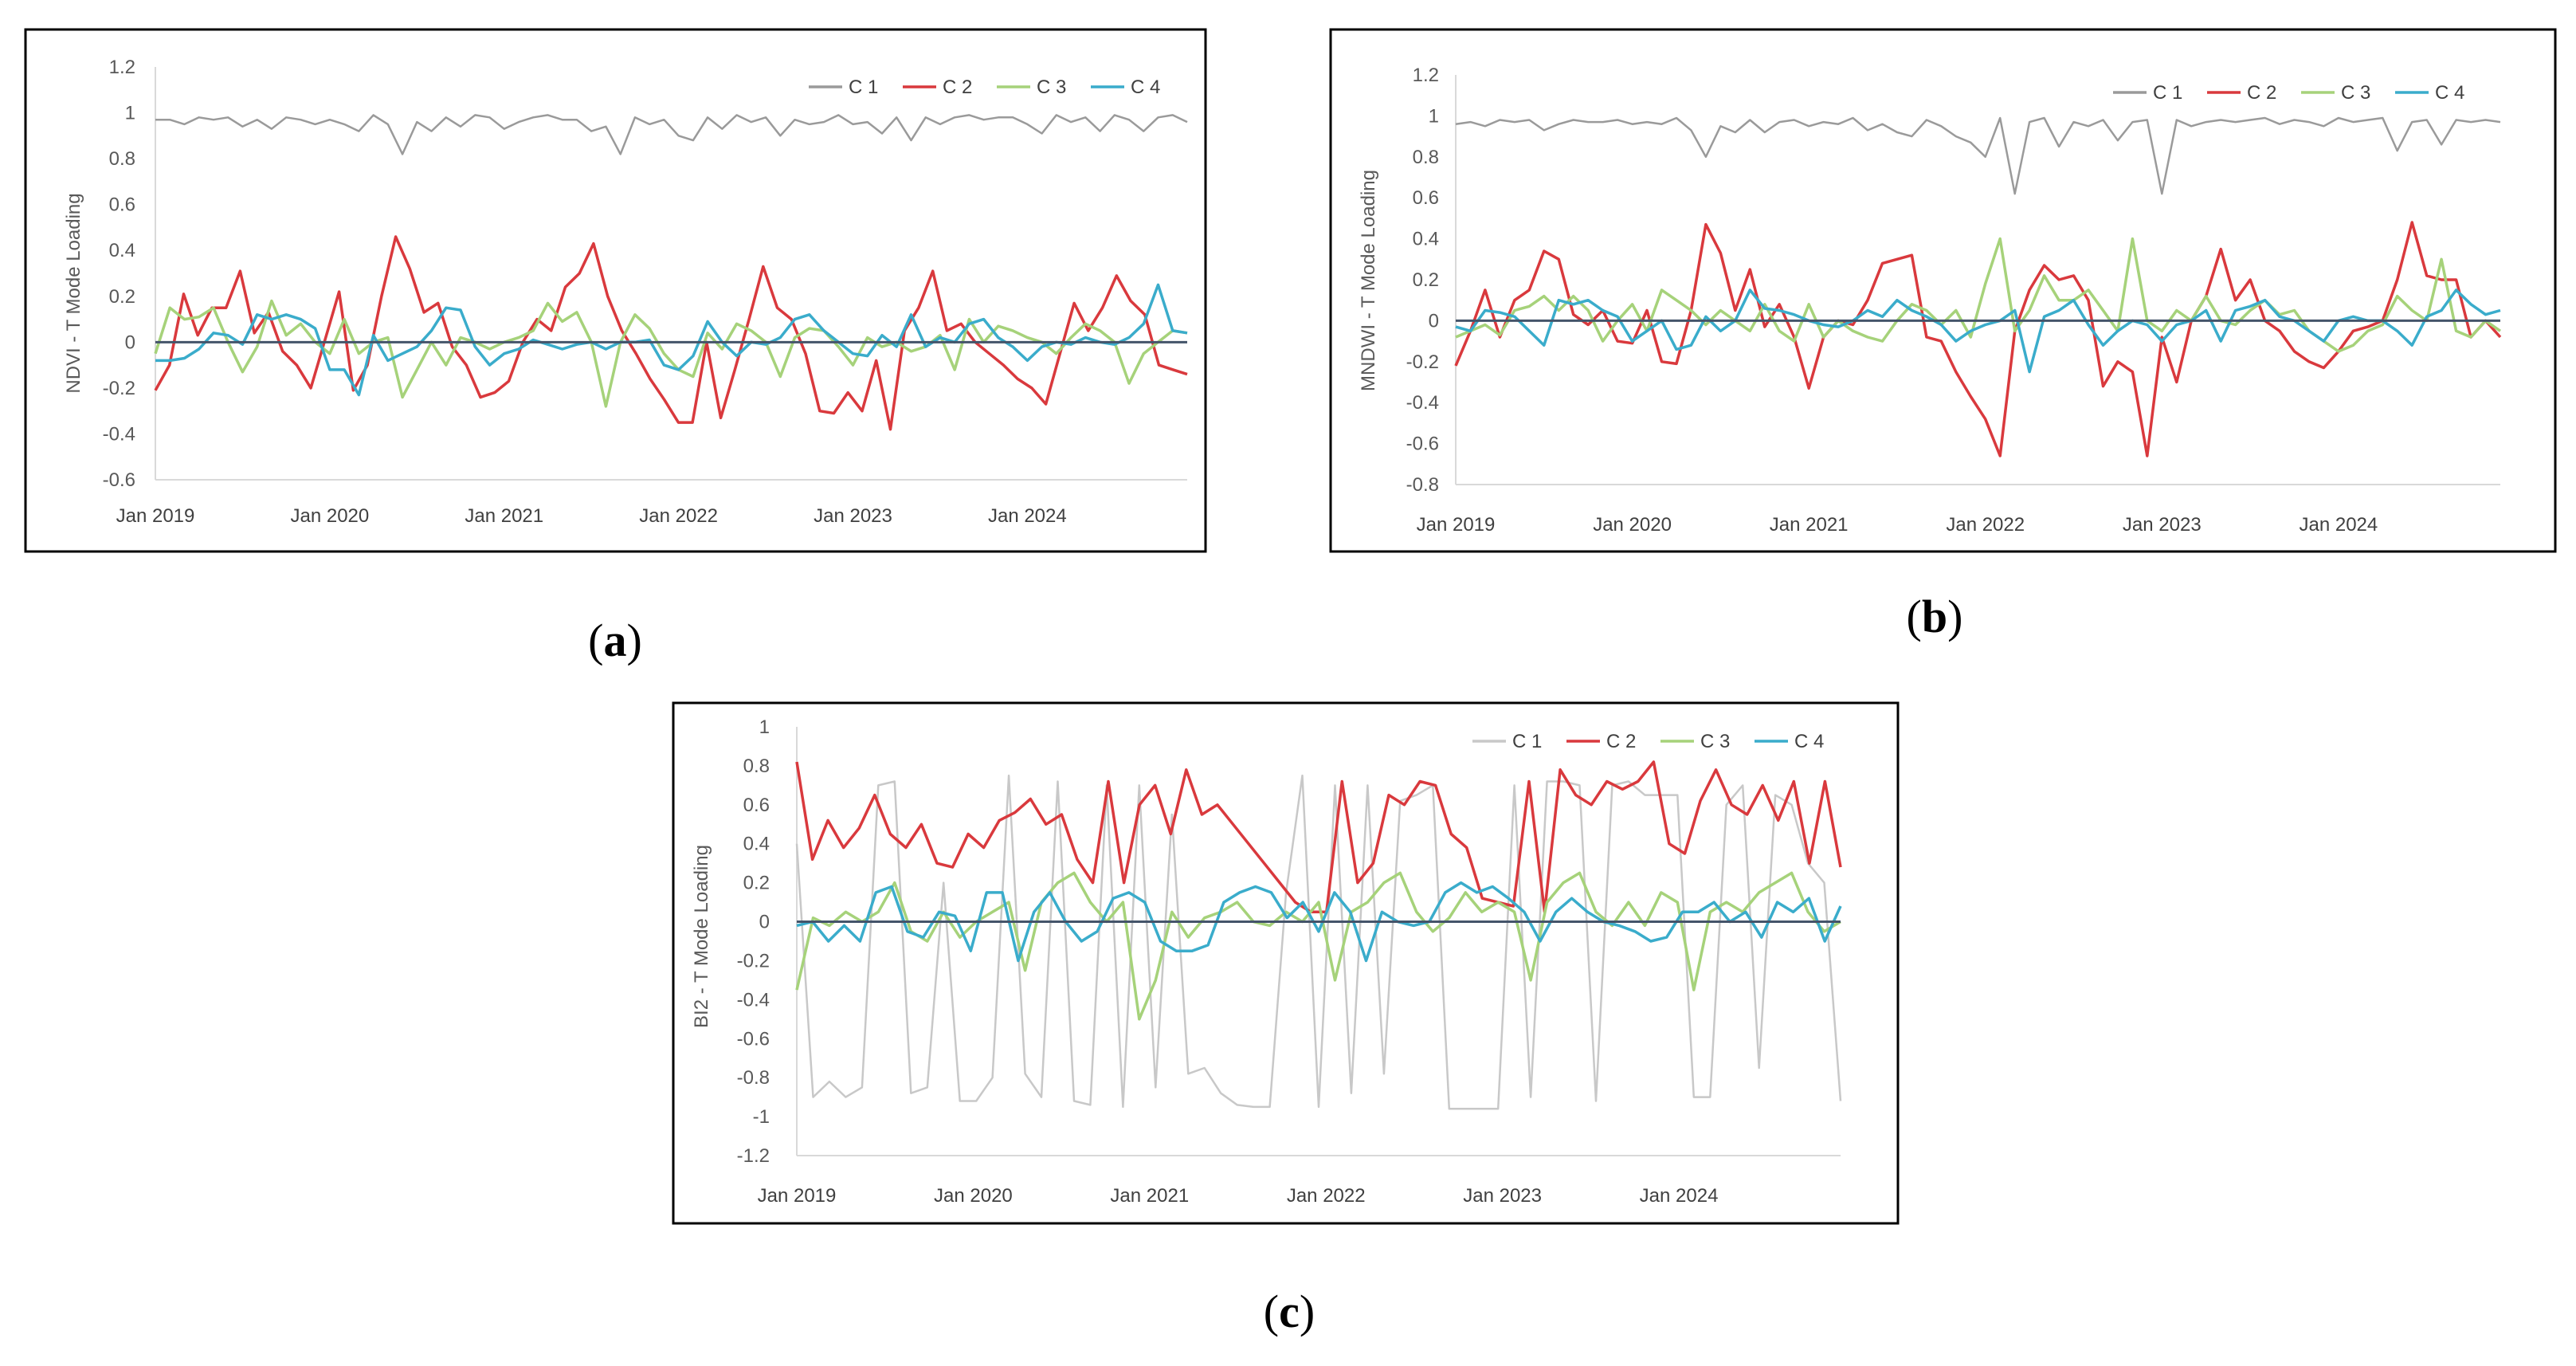 The image size is (2576, 1366). I want to click on y-tick-label: -1, so click(761, 1117).